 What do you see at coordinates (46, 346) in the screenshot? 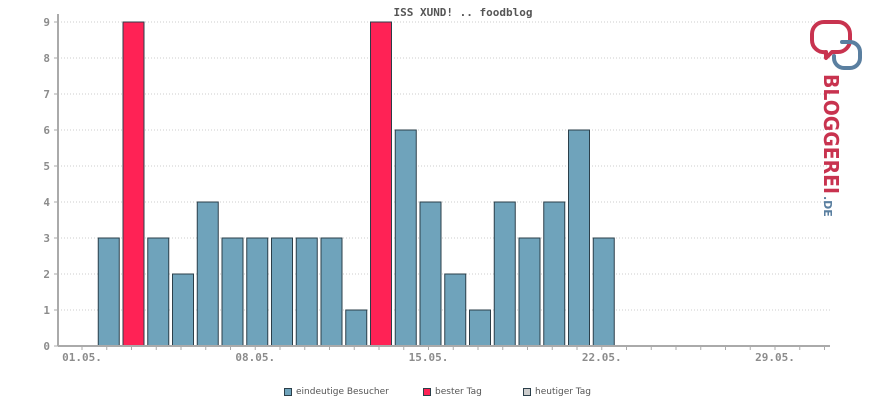
I see `y-tick-label: 0` at bounding box center [46, 346].